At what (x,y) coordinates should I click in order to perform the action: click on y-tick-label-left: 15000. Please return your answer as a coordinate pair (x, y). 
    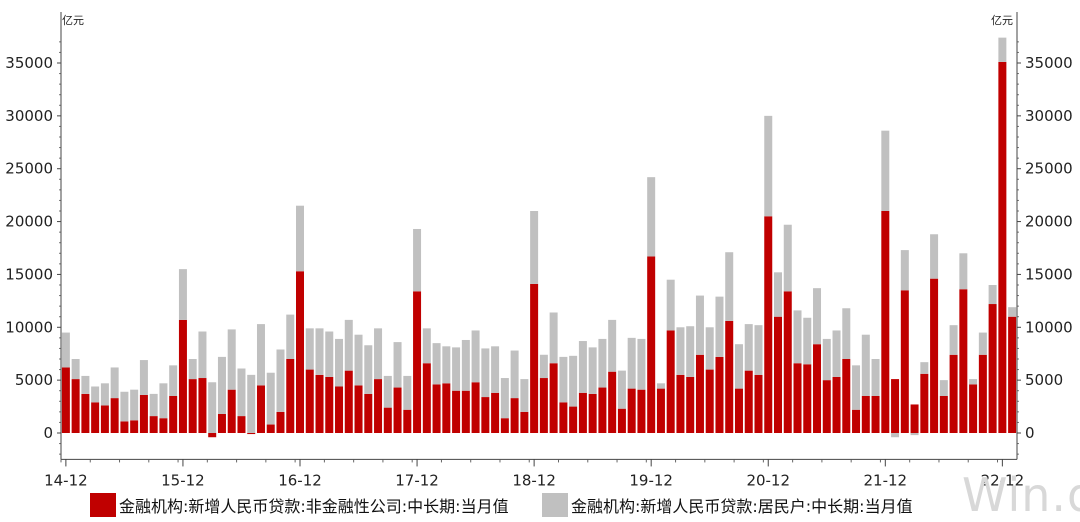
    Looking at the image, I should click on (29, 274).